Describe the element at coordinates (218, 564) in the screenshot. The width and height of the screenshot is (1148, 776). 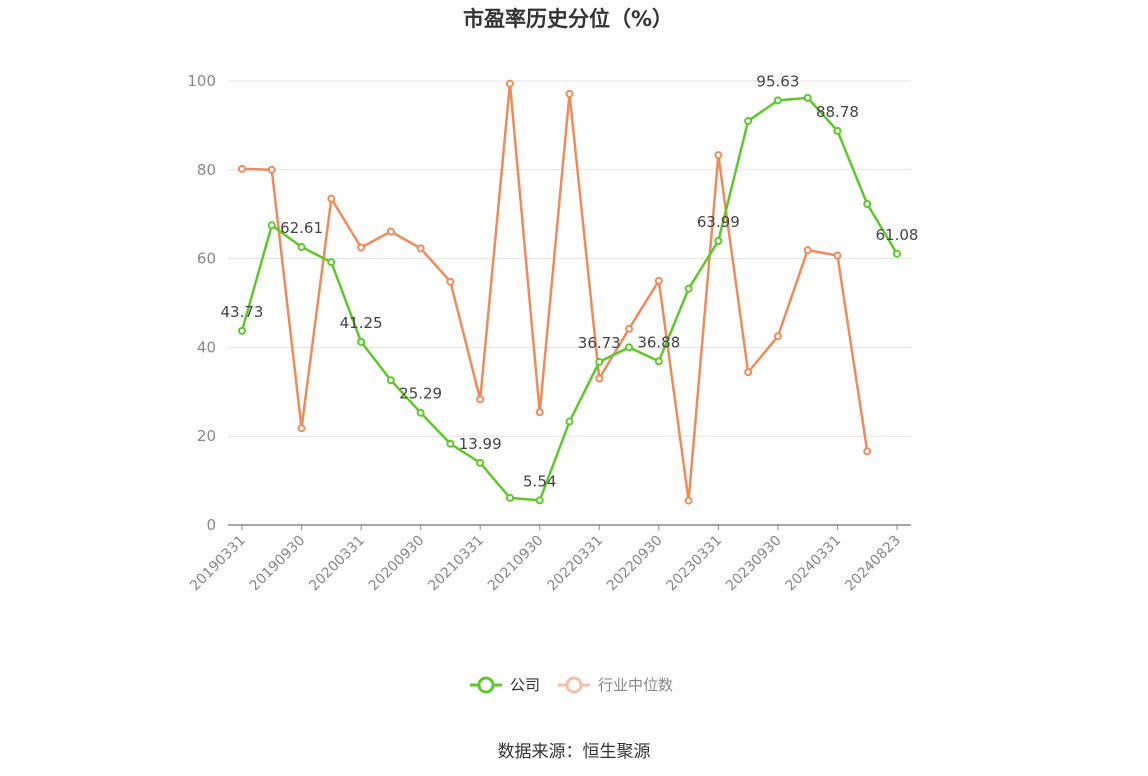
I see `x-tick-label: 20190331` at that location.